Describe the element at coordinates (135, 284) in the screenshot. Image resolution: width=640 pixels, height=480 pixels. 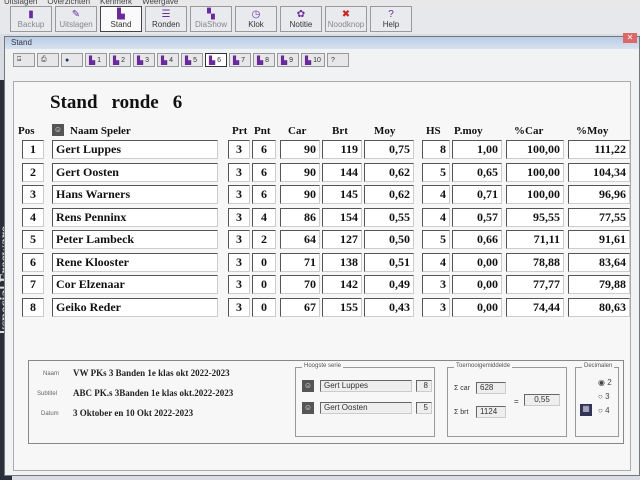
I see `table-cell-naamspeler: Cor Elzenaar` at that location.